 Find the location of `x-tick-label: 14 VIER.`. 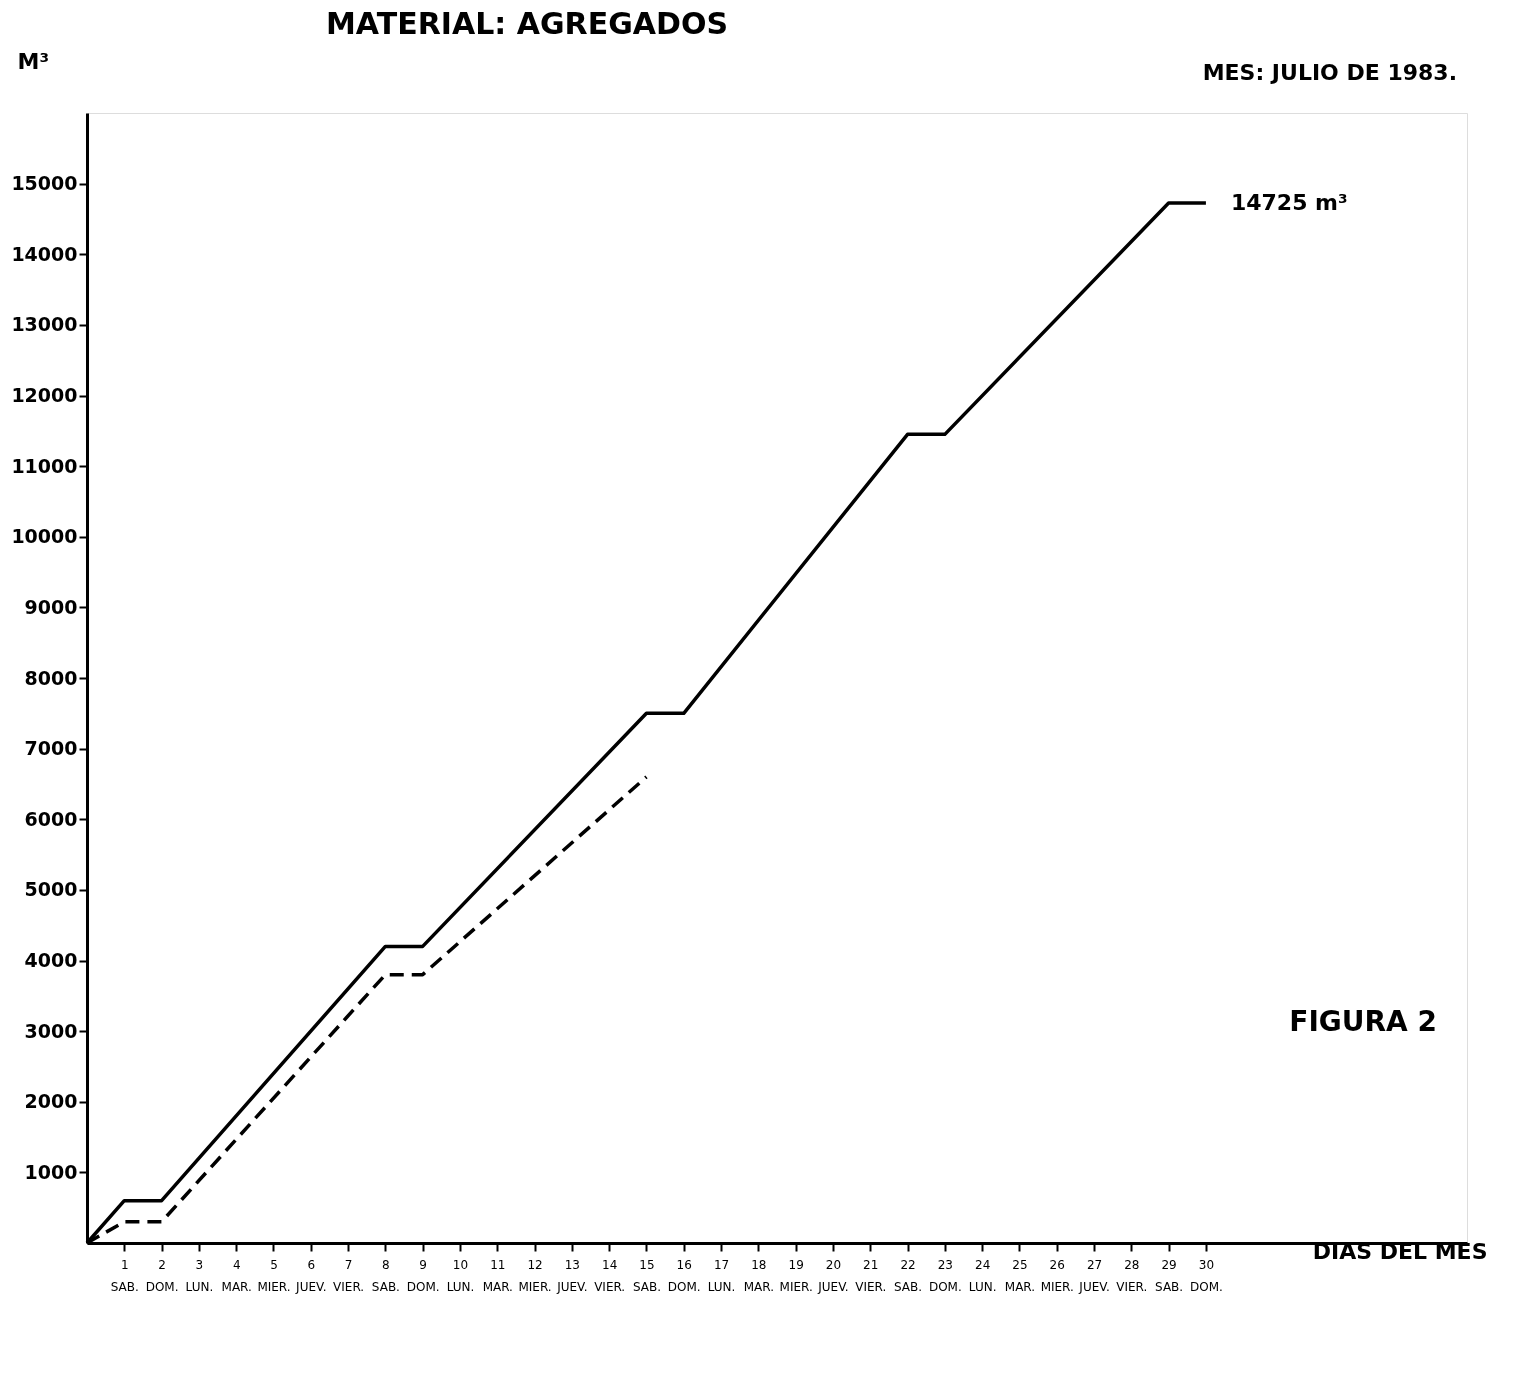

x-tick-label: 14 VIER. is located at coordinates (610, 1275).